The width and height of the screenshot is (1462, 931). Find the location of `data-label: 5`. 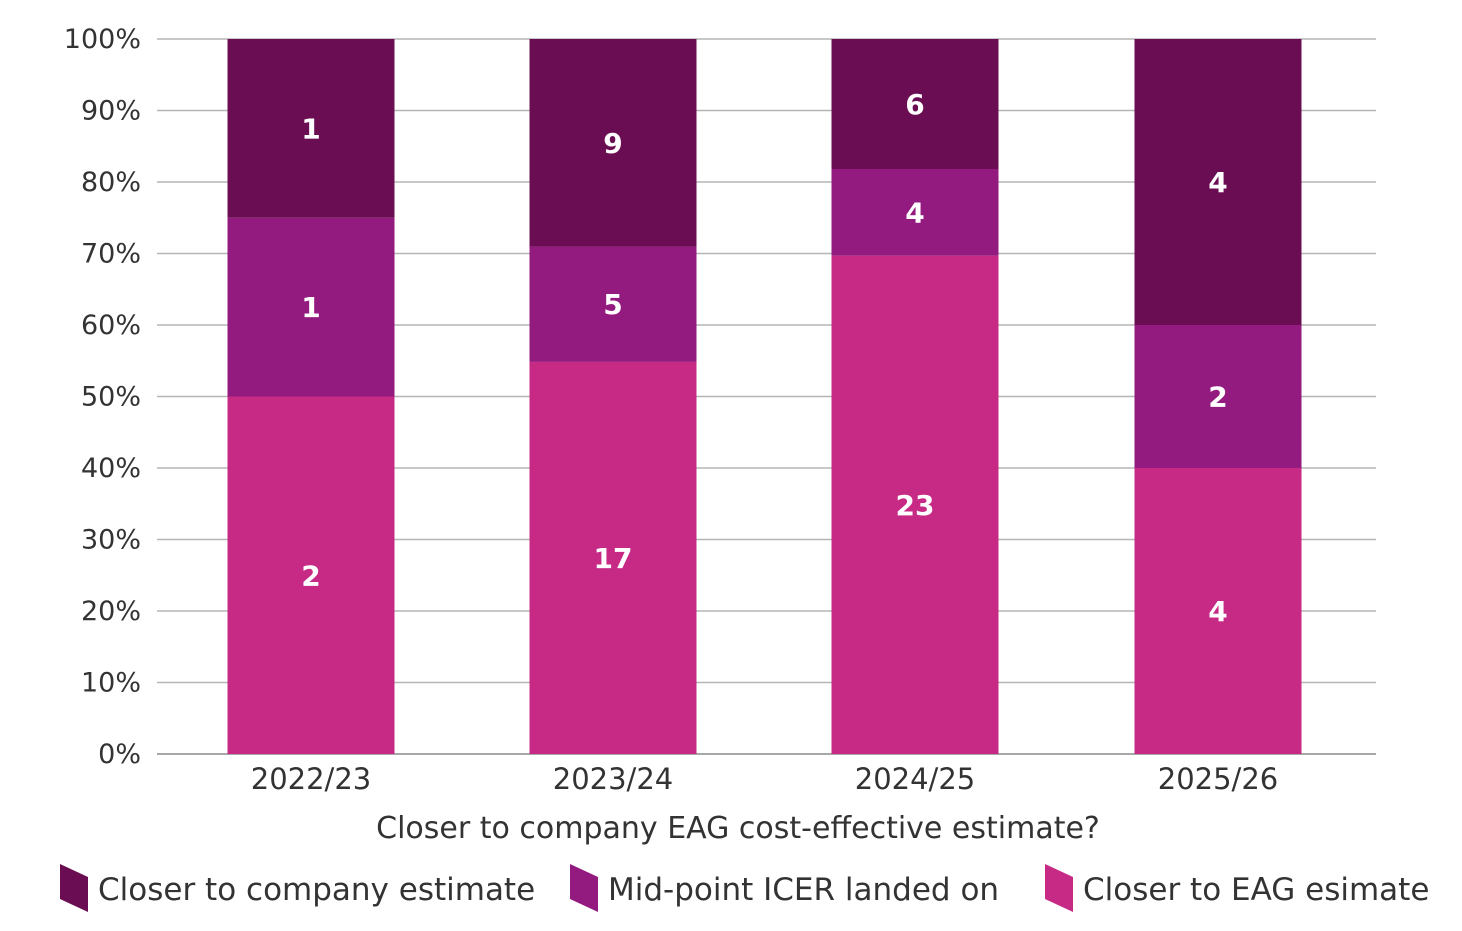

data-label: 5 is located at coordinates (612, 304).